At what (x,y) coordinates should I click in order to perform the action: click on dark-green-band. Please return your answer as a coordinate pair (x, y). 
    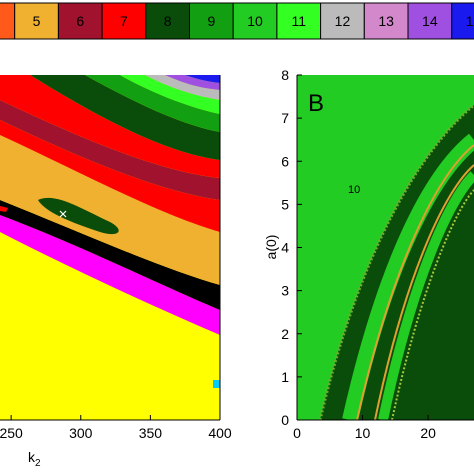
    Looking at the image, I should click on (125, 117).